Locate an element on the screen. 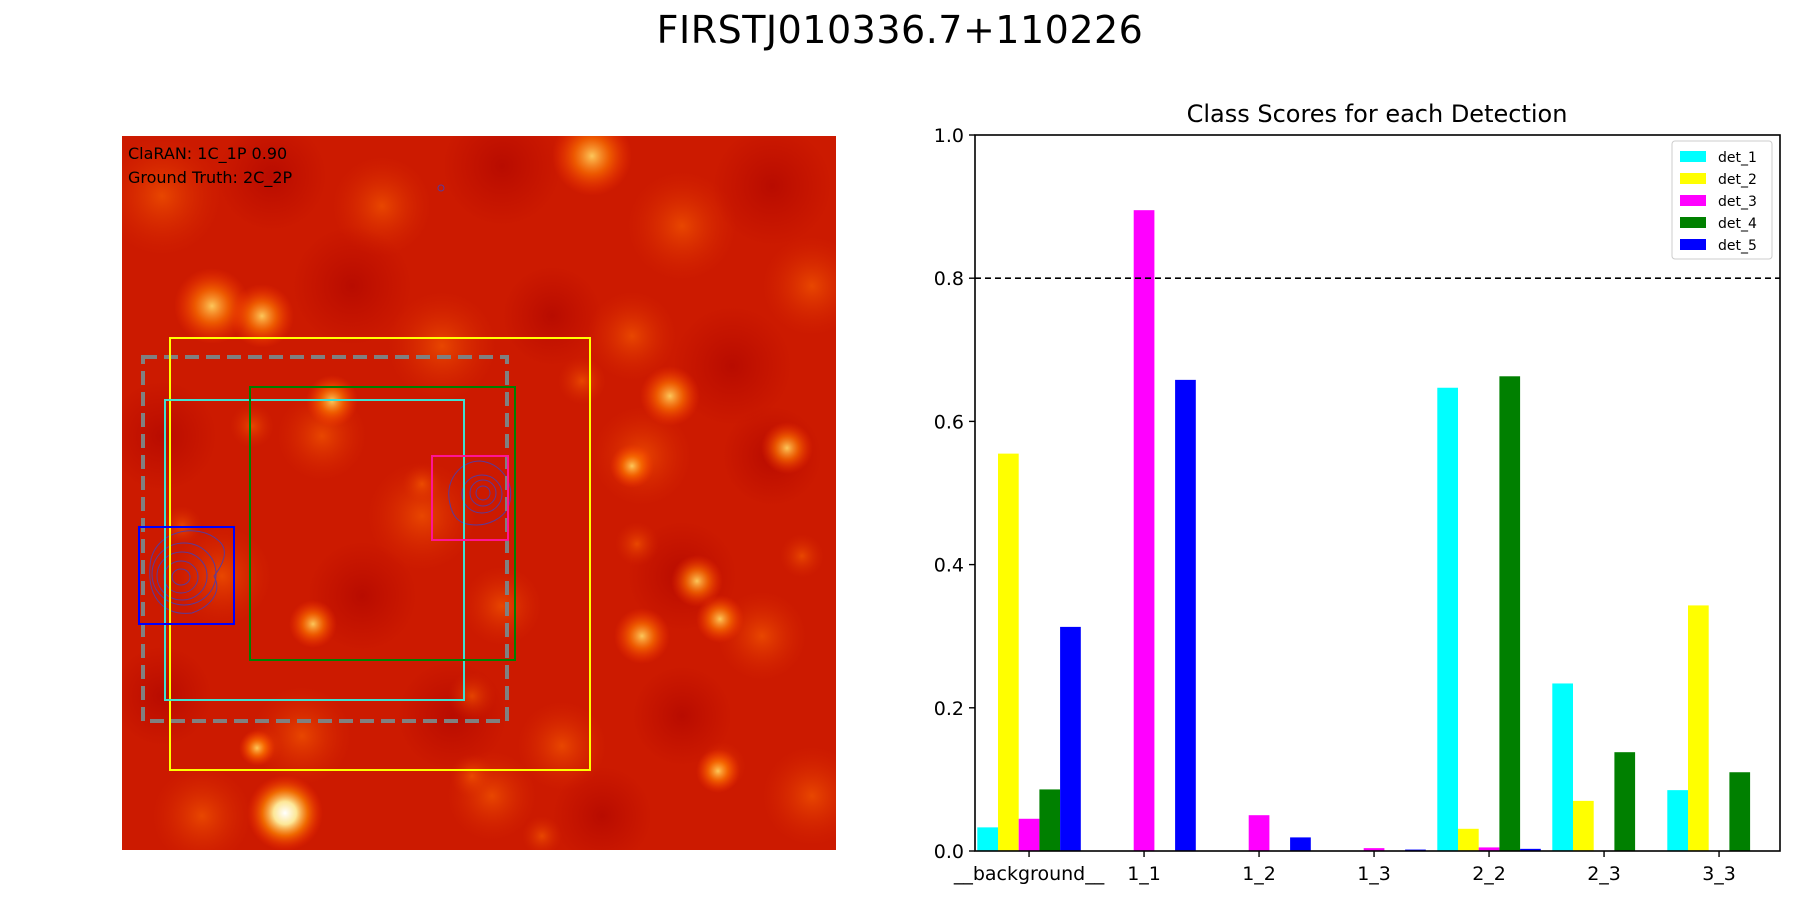 This screenshot has height=900, width=1800. det-1-box is located at coordinates (314, 550).